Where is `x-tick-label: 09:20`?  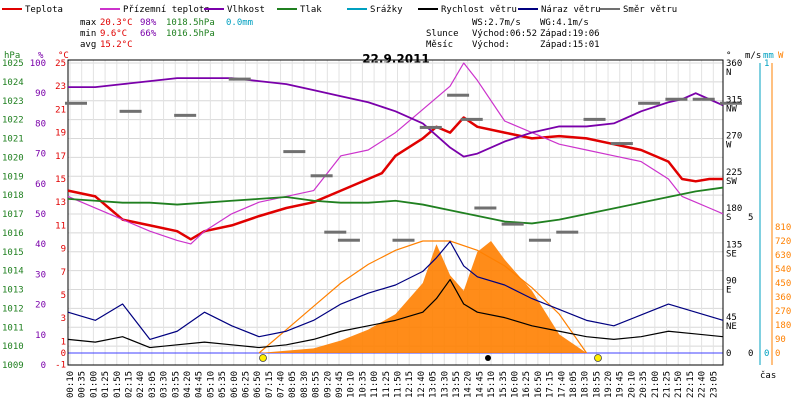
x-tick-label: 09:20 is located at coordinates (328, 384).